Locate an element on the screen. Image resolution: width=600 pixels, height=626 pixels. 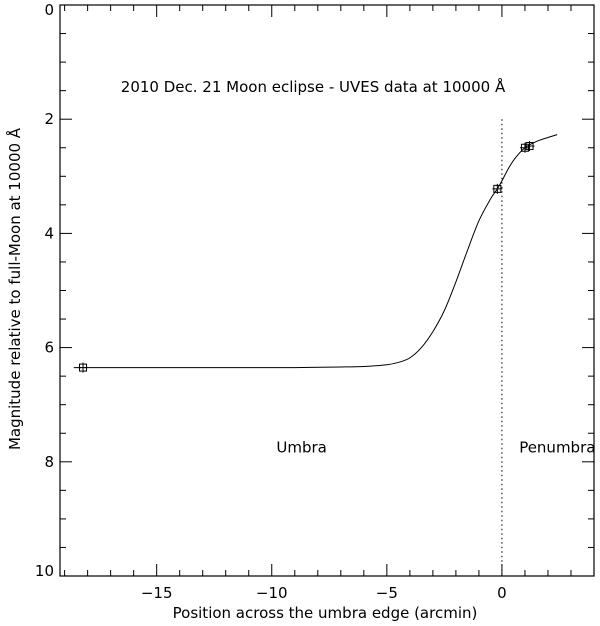
y-tick-label: 2 is located at coordinates (49, 119).